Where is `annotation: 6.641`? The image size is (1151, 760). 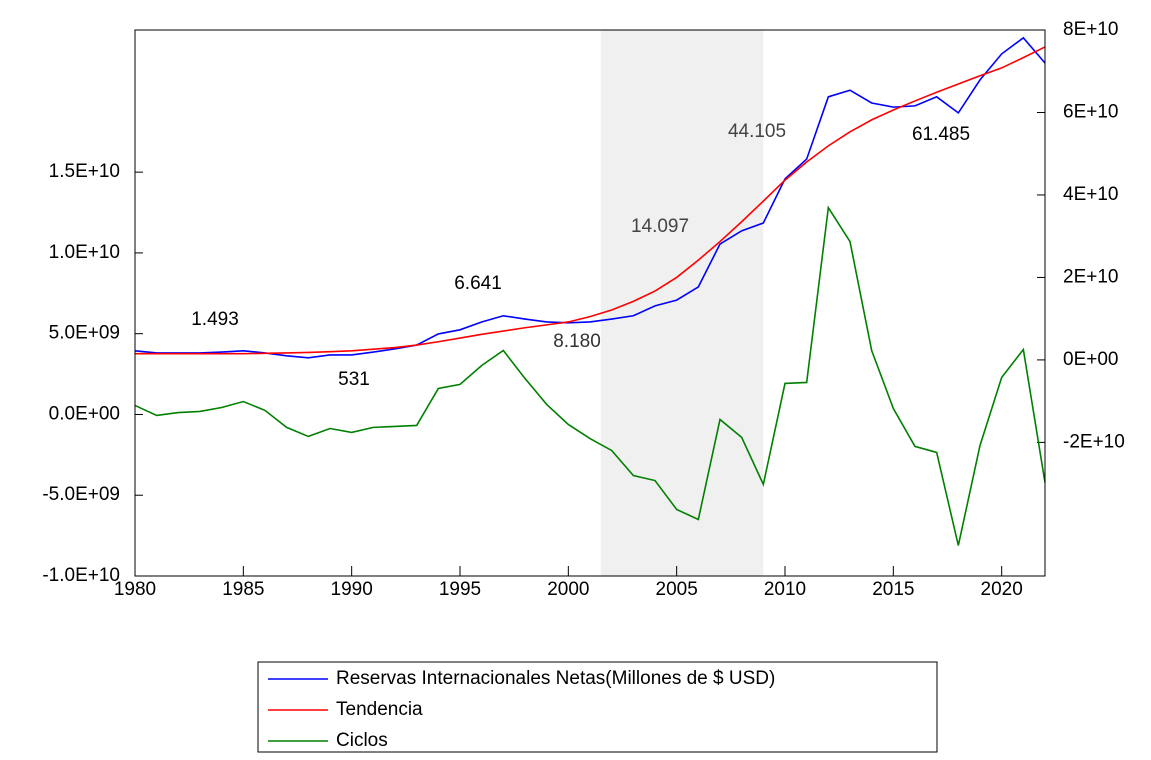
annotation: 6.641 is located at coordinates (478, 283).